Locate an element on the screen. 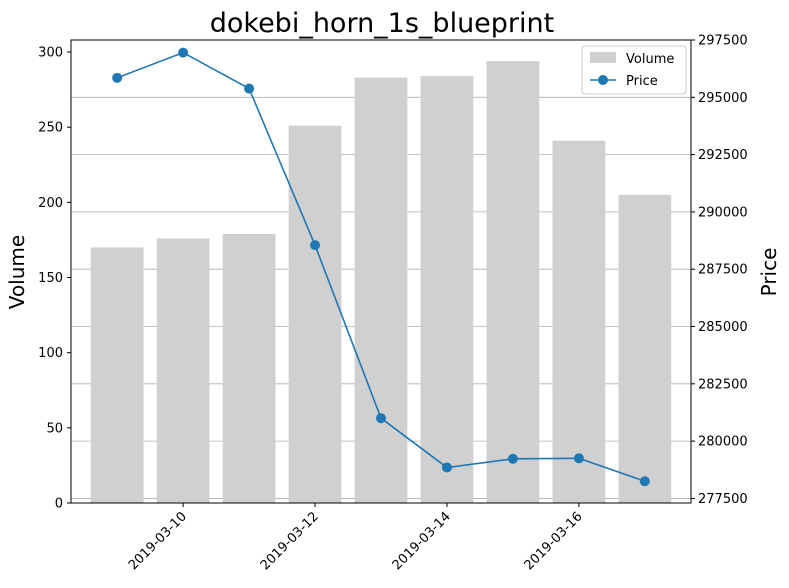  y-right-tick-label: 297500 is located at coordinates (723, 41).